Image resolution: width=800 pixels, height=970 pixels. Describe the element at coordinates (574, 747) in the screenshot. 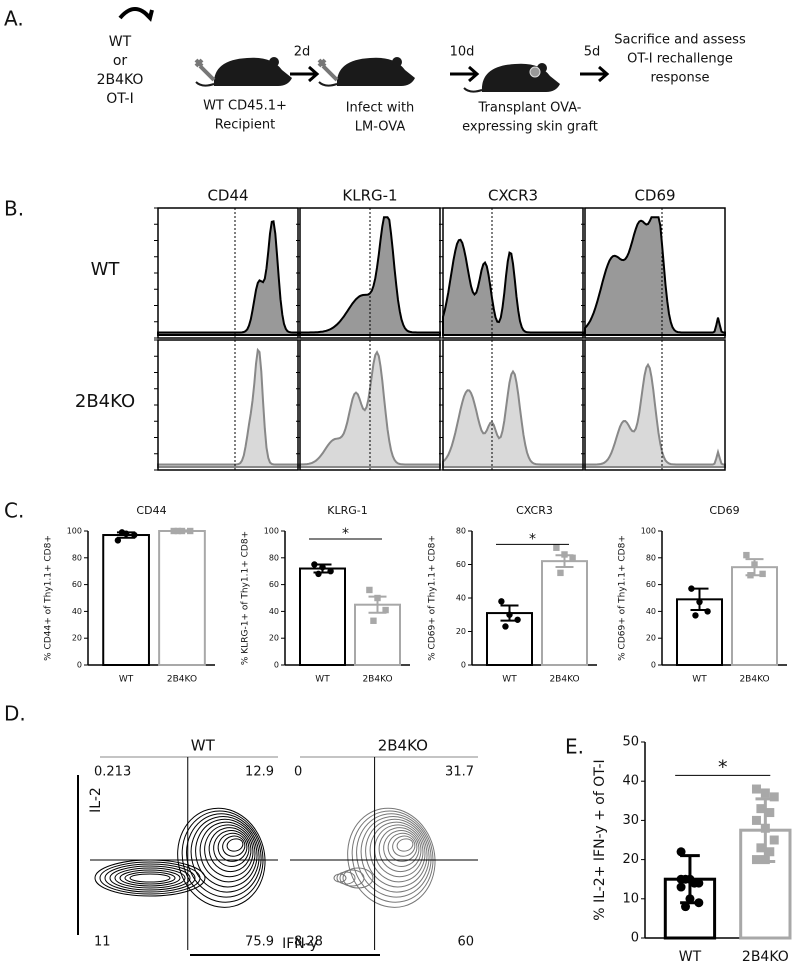

I see `panel-label: E.` at that location.